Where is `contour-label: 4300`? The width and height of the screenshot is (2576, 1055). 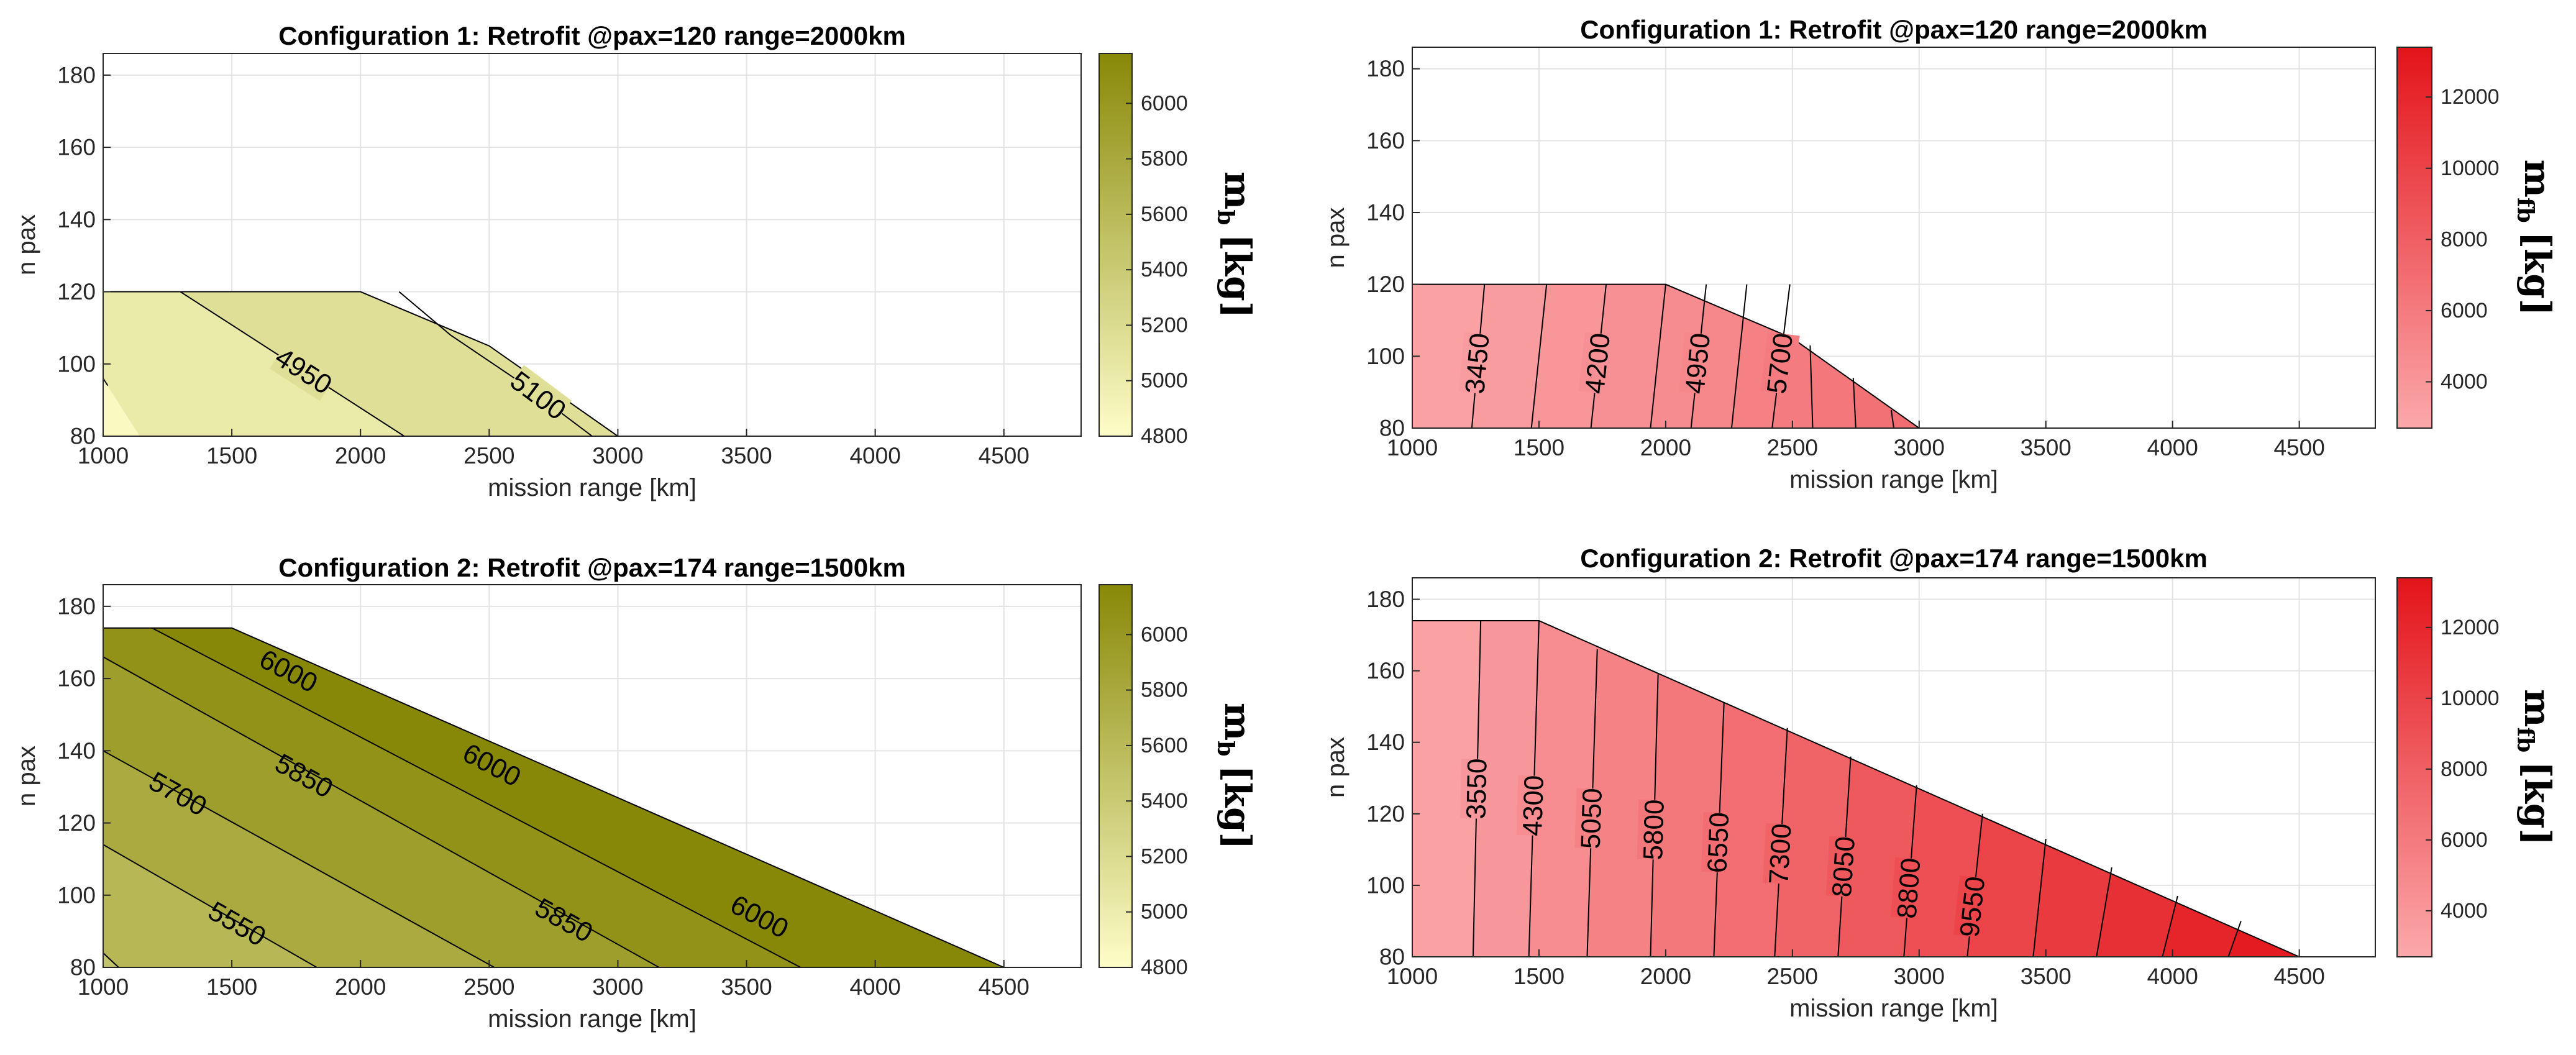
contour-label: 4300 is located at coordinates (1533, 805).